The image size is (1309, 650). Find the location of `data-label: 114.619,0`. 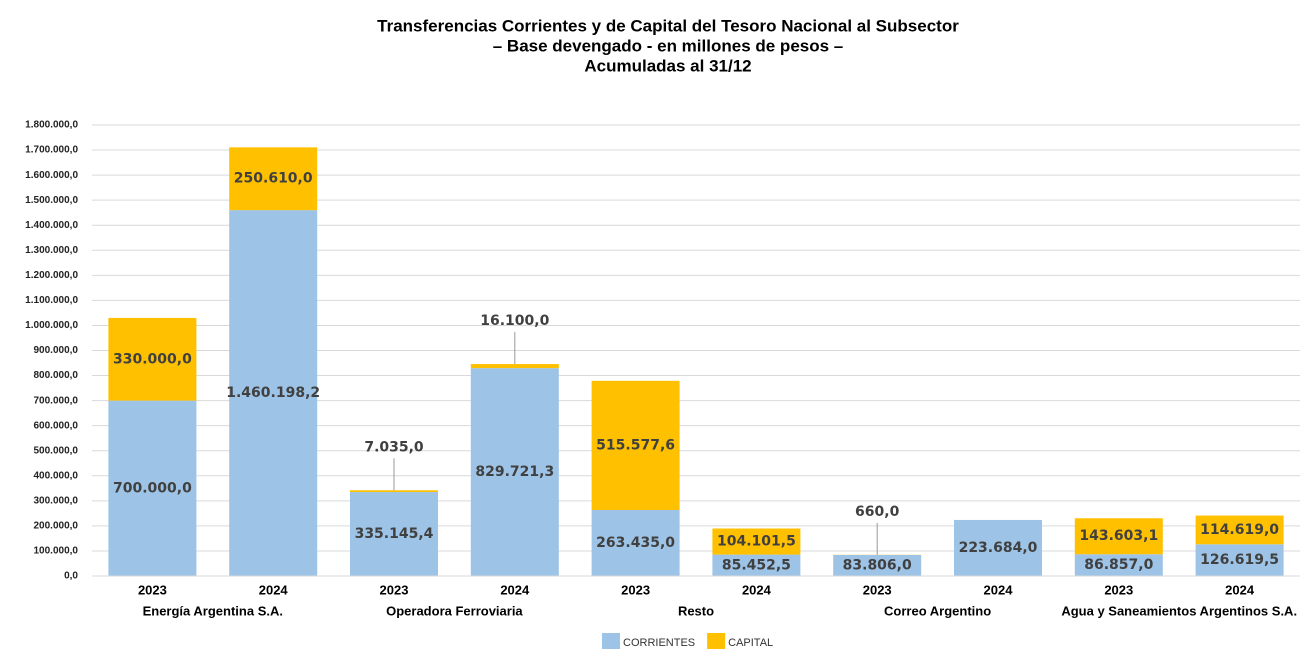

data-label: 114.619,0 is located at coordinates (1239, 530).